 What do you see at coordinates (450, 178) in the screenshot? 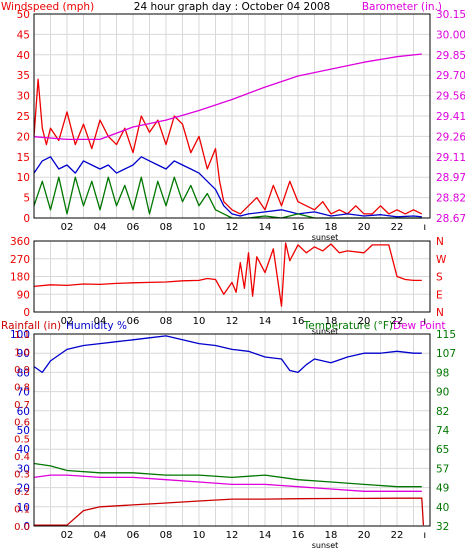
I see `y-right-tick-label: 28.97` at bounding box center [450, 178].